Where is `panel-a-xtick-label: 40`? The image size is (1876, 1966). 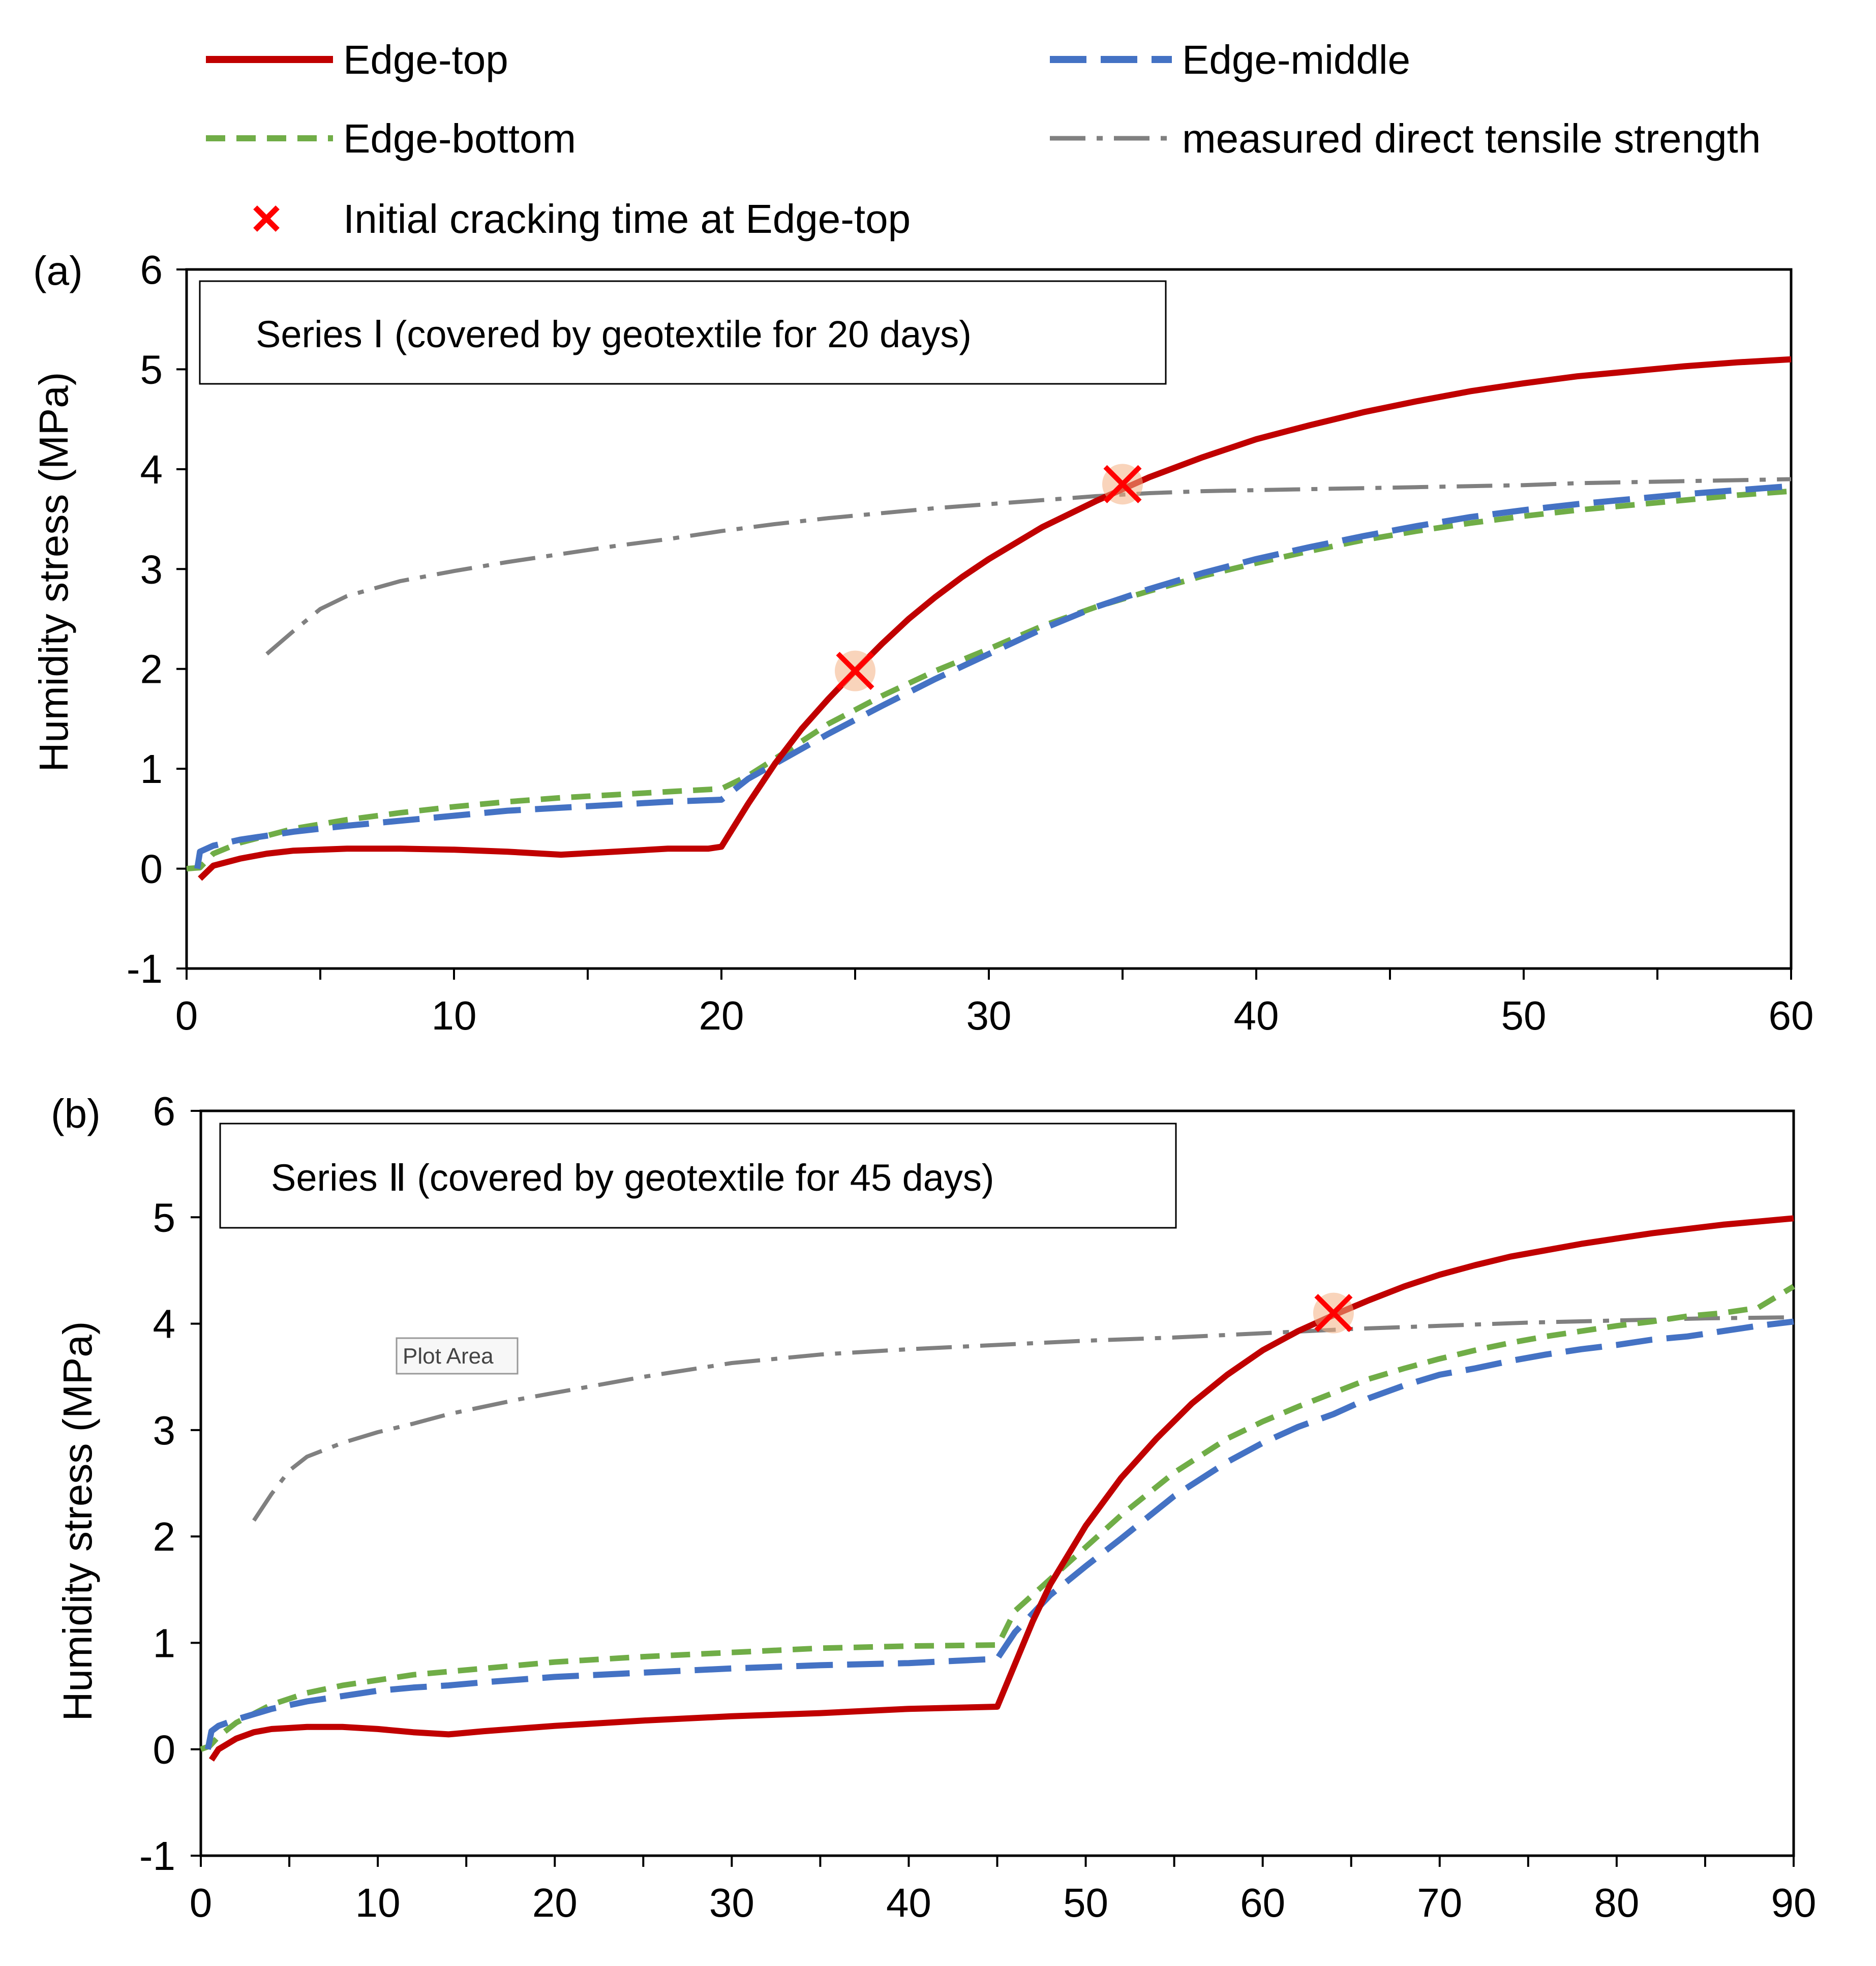
panel-a-xtick-label: 40 is located at coordinates (1256, 1016).